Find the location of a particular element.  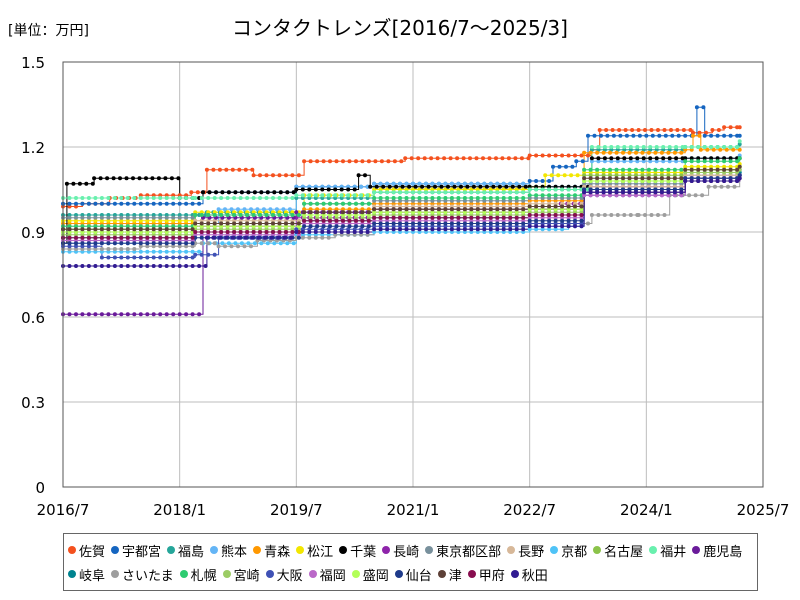

x-tick-label: 2018/1 is located at coordinates (179, 510).